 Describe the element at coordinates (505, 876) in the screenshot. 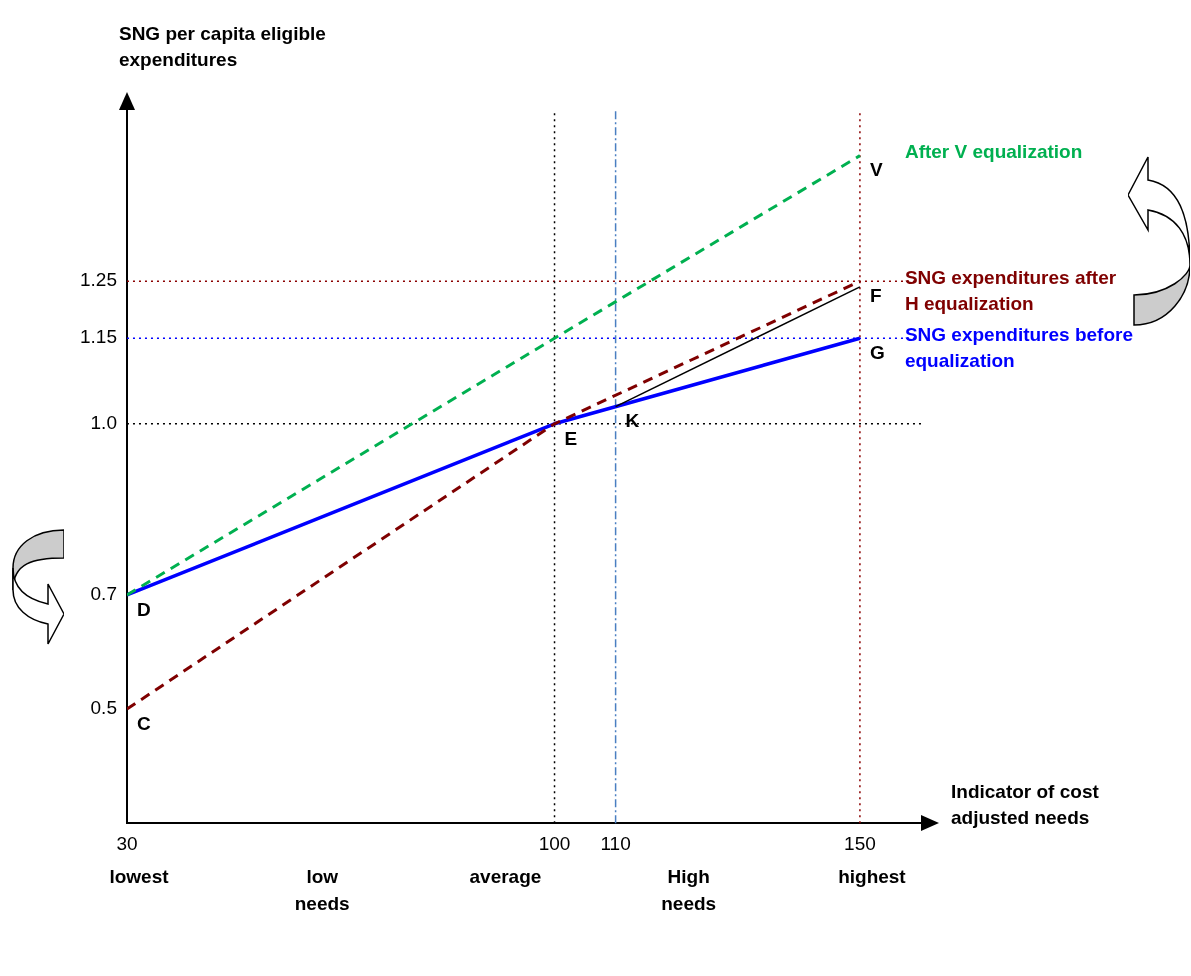

I see `text: average` at that location.